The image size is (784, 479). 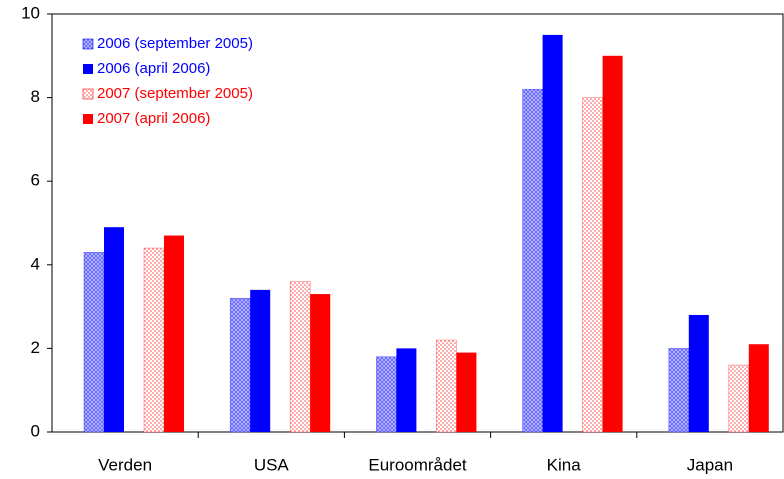 I want to click on legend-label: 2006 (september 2005), so click(x=175, y=43).